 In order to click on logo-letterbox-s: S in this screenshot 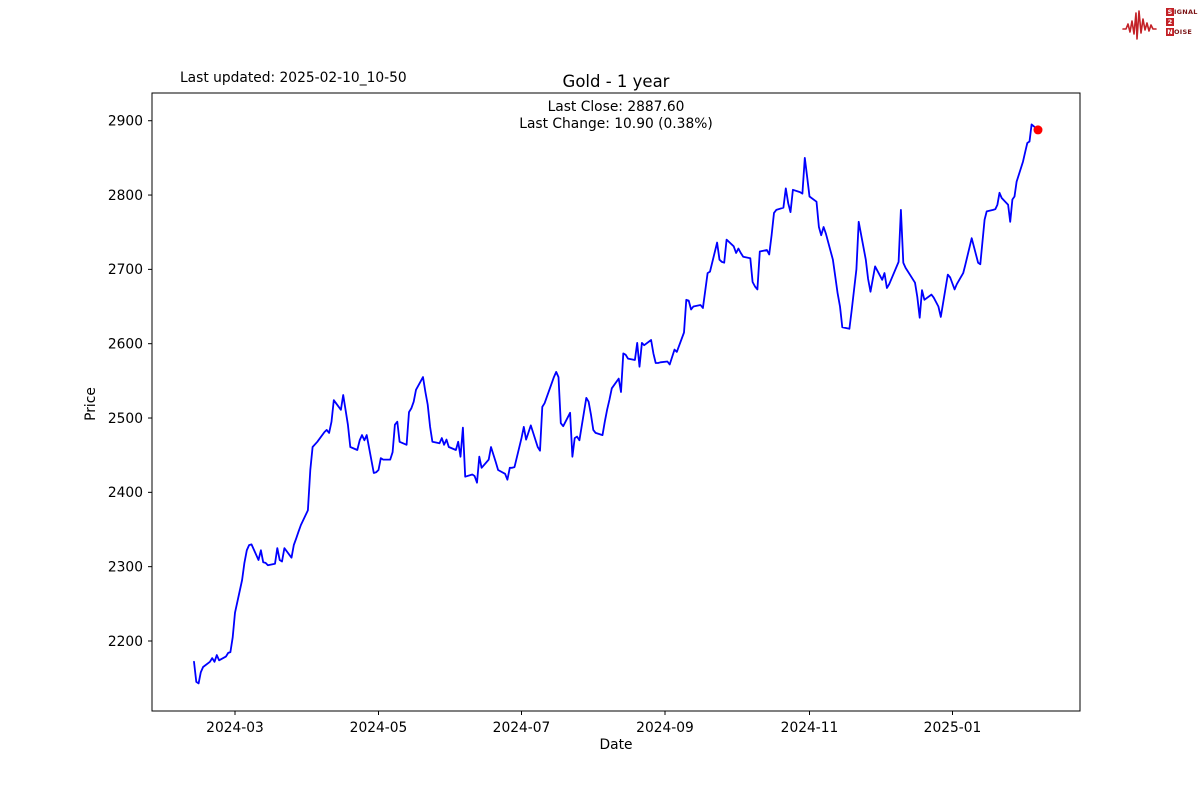, I will do `click(1170, 12)`.